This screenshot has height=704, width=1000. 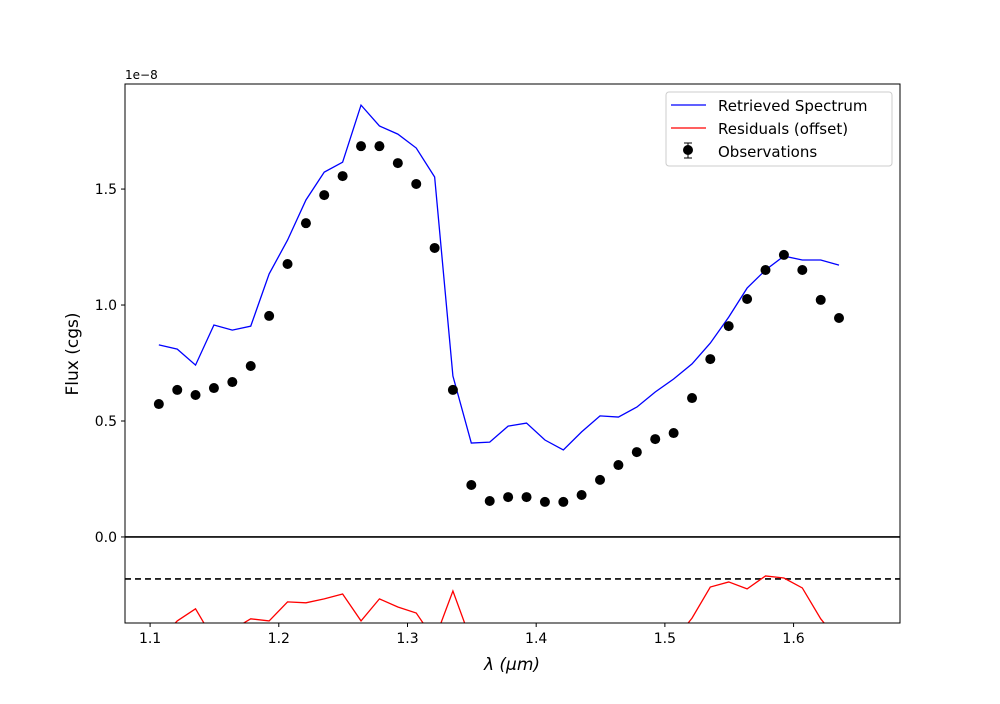 I want to click on x-tick-label: 1.5, so click(x=665, y=639).